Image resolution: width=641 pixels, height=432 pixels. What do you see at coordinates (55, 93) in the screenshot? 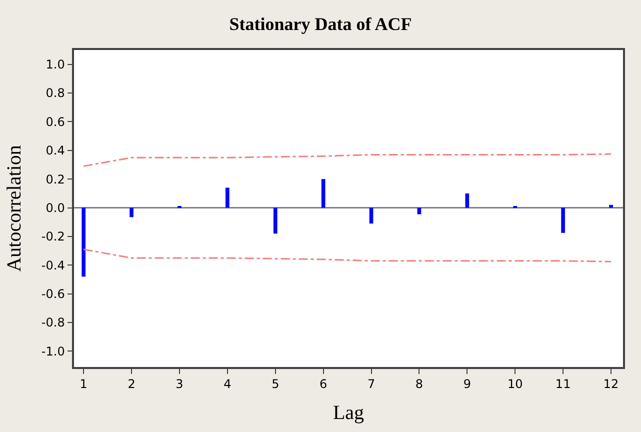
I see `y-tick-label: 0.8` at bounding box center [55, 93].